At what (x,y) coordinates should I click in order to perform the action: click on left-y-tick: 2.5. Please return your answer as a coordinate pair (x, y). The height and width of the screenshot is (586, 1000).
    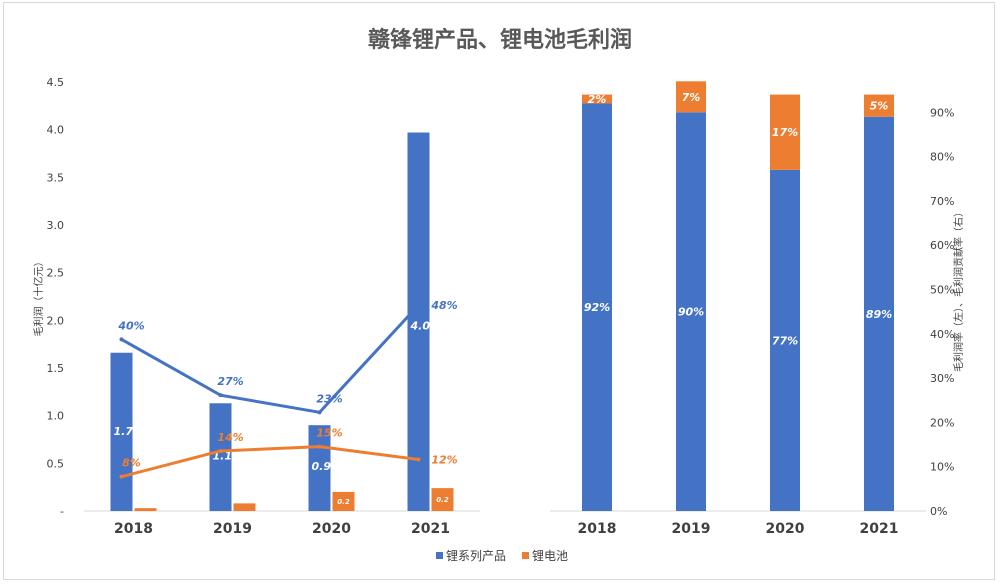
    Looking at the image, I should click on (56, 273).